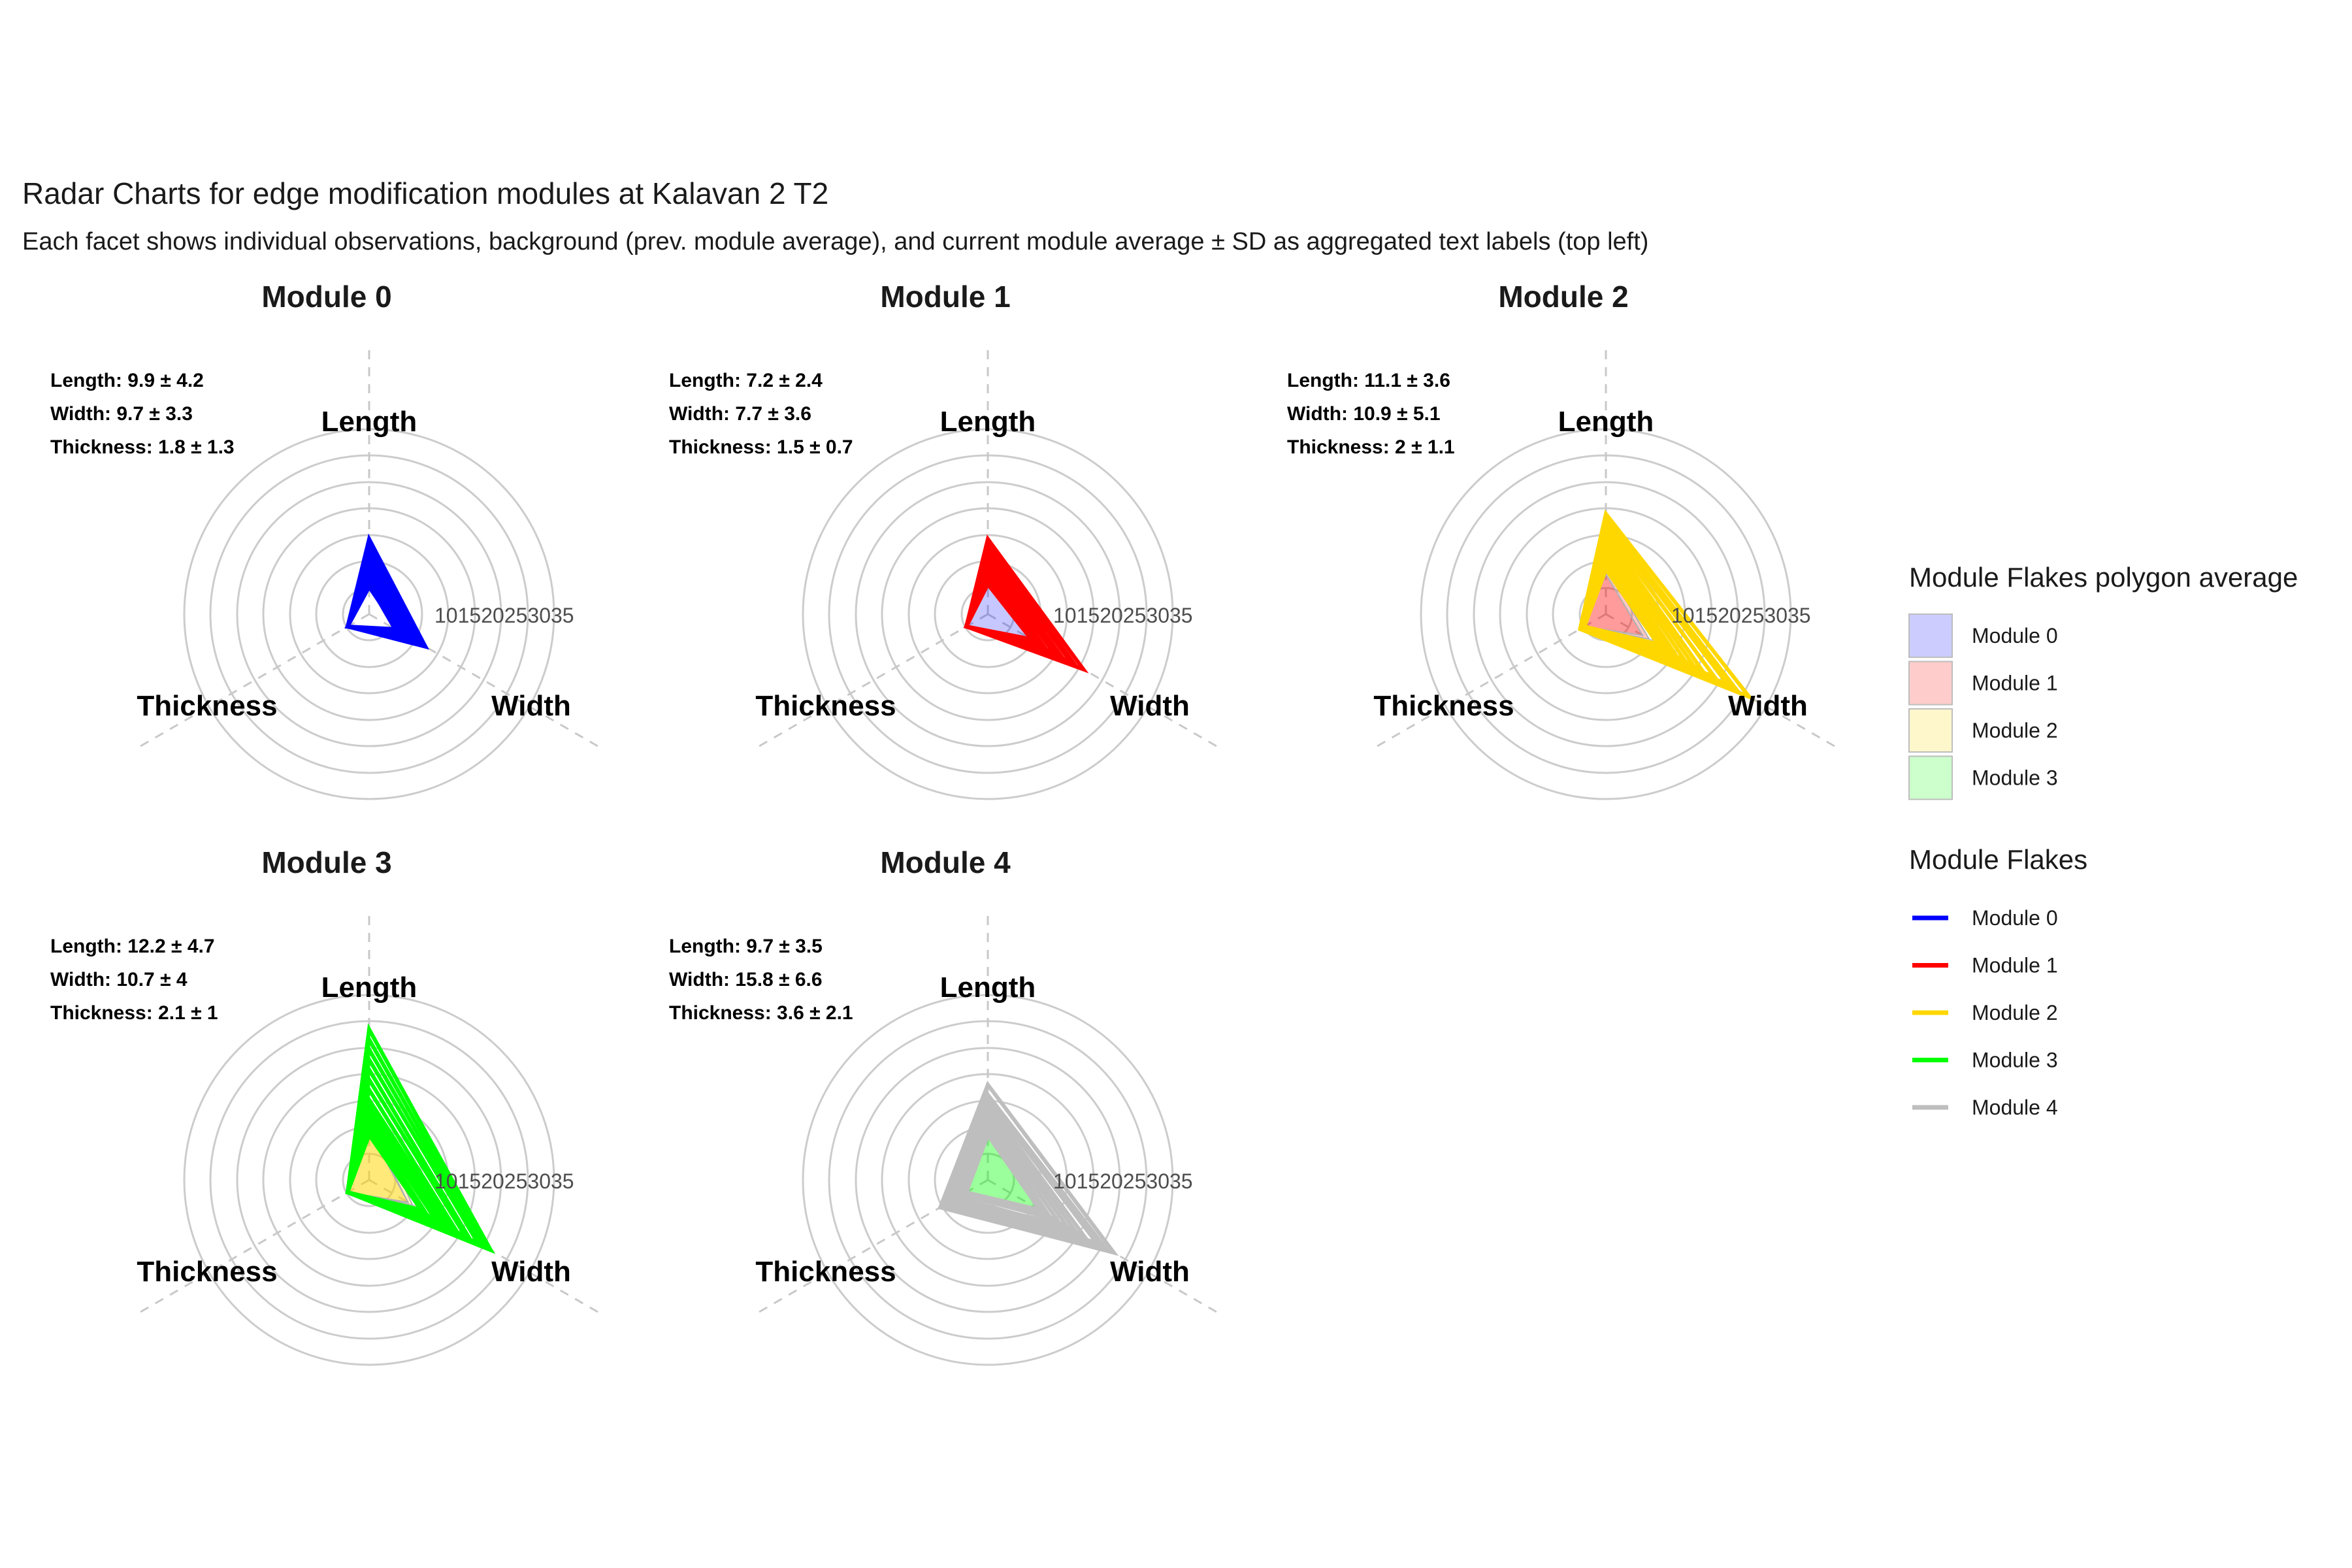  I want to click on stat-label: Width: 10.9 ± 5.1, so click(1364, 414).